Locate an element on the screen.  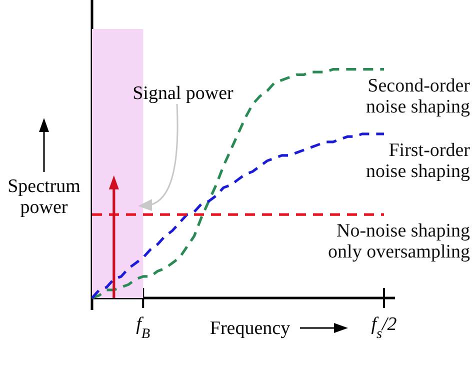
series-label: No-noise shaping only oversampling is located at coordinates (399, 241).